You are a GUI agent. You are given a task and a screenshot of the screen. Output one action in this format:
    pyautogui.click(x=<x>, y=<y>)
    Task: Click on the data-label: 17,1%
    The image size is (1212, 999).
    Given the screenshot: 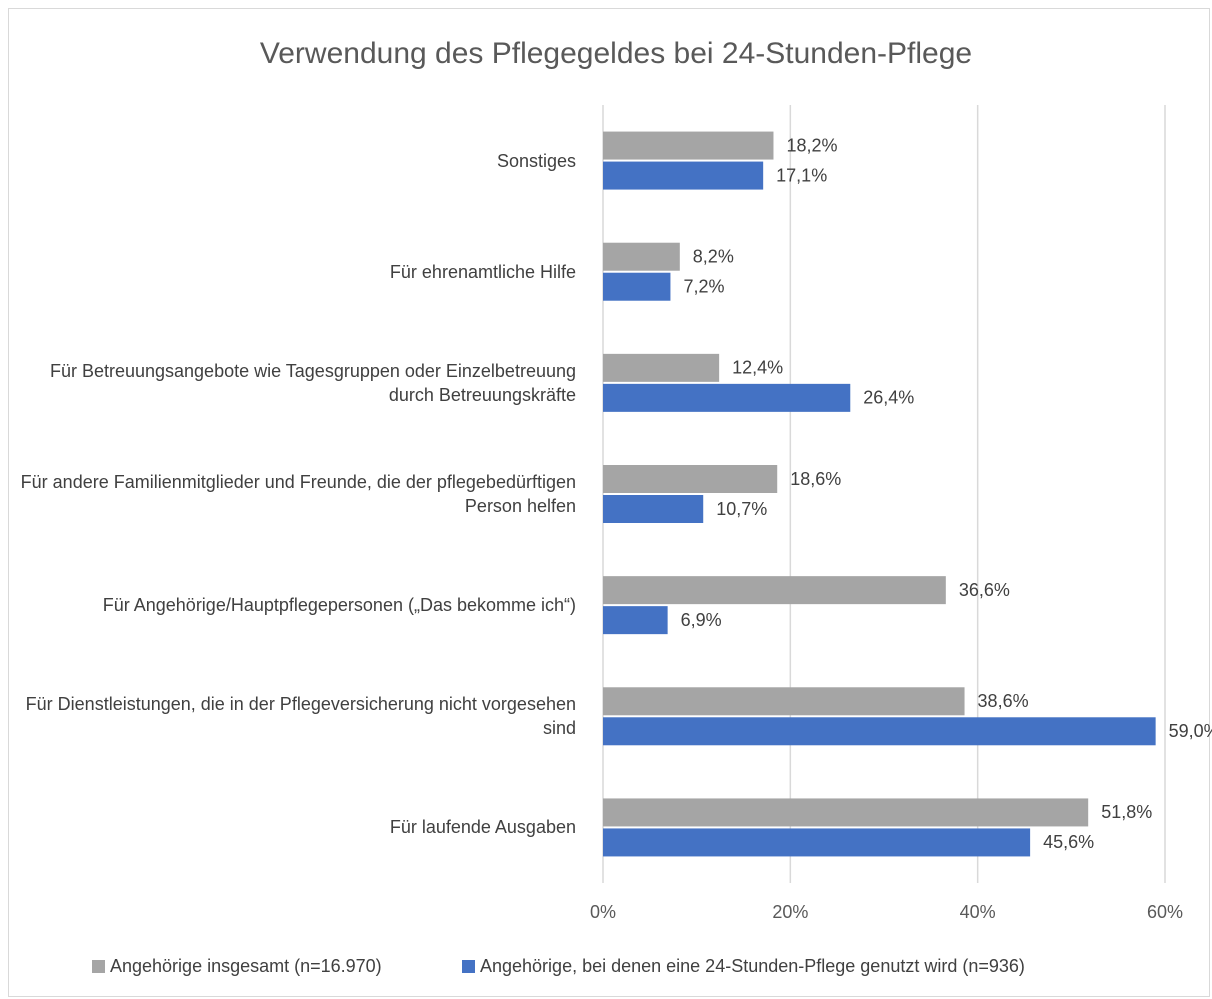 What is the action you would take?
    pyautogui.click(x=801, y=175)
    